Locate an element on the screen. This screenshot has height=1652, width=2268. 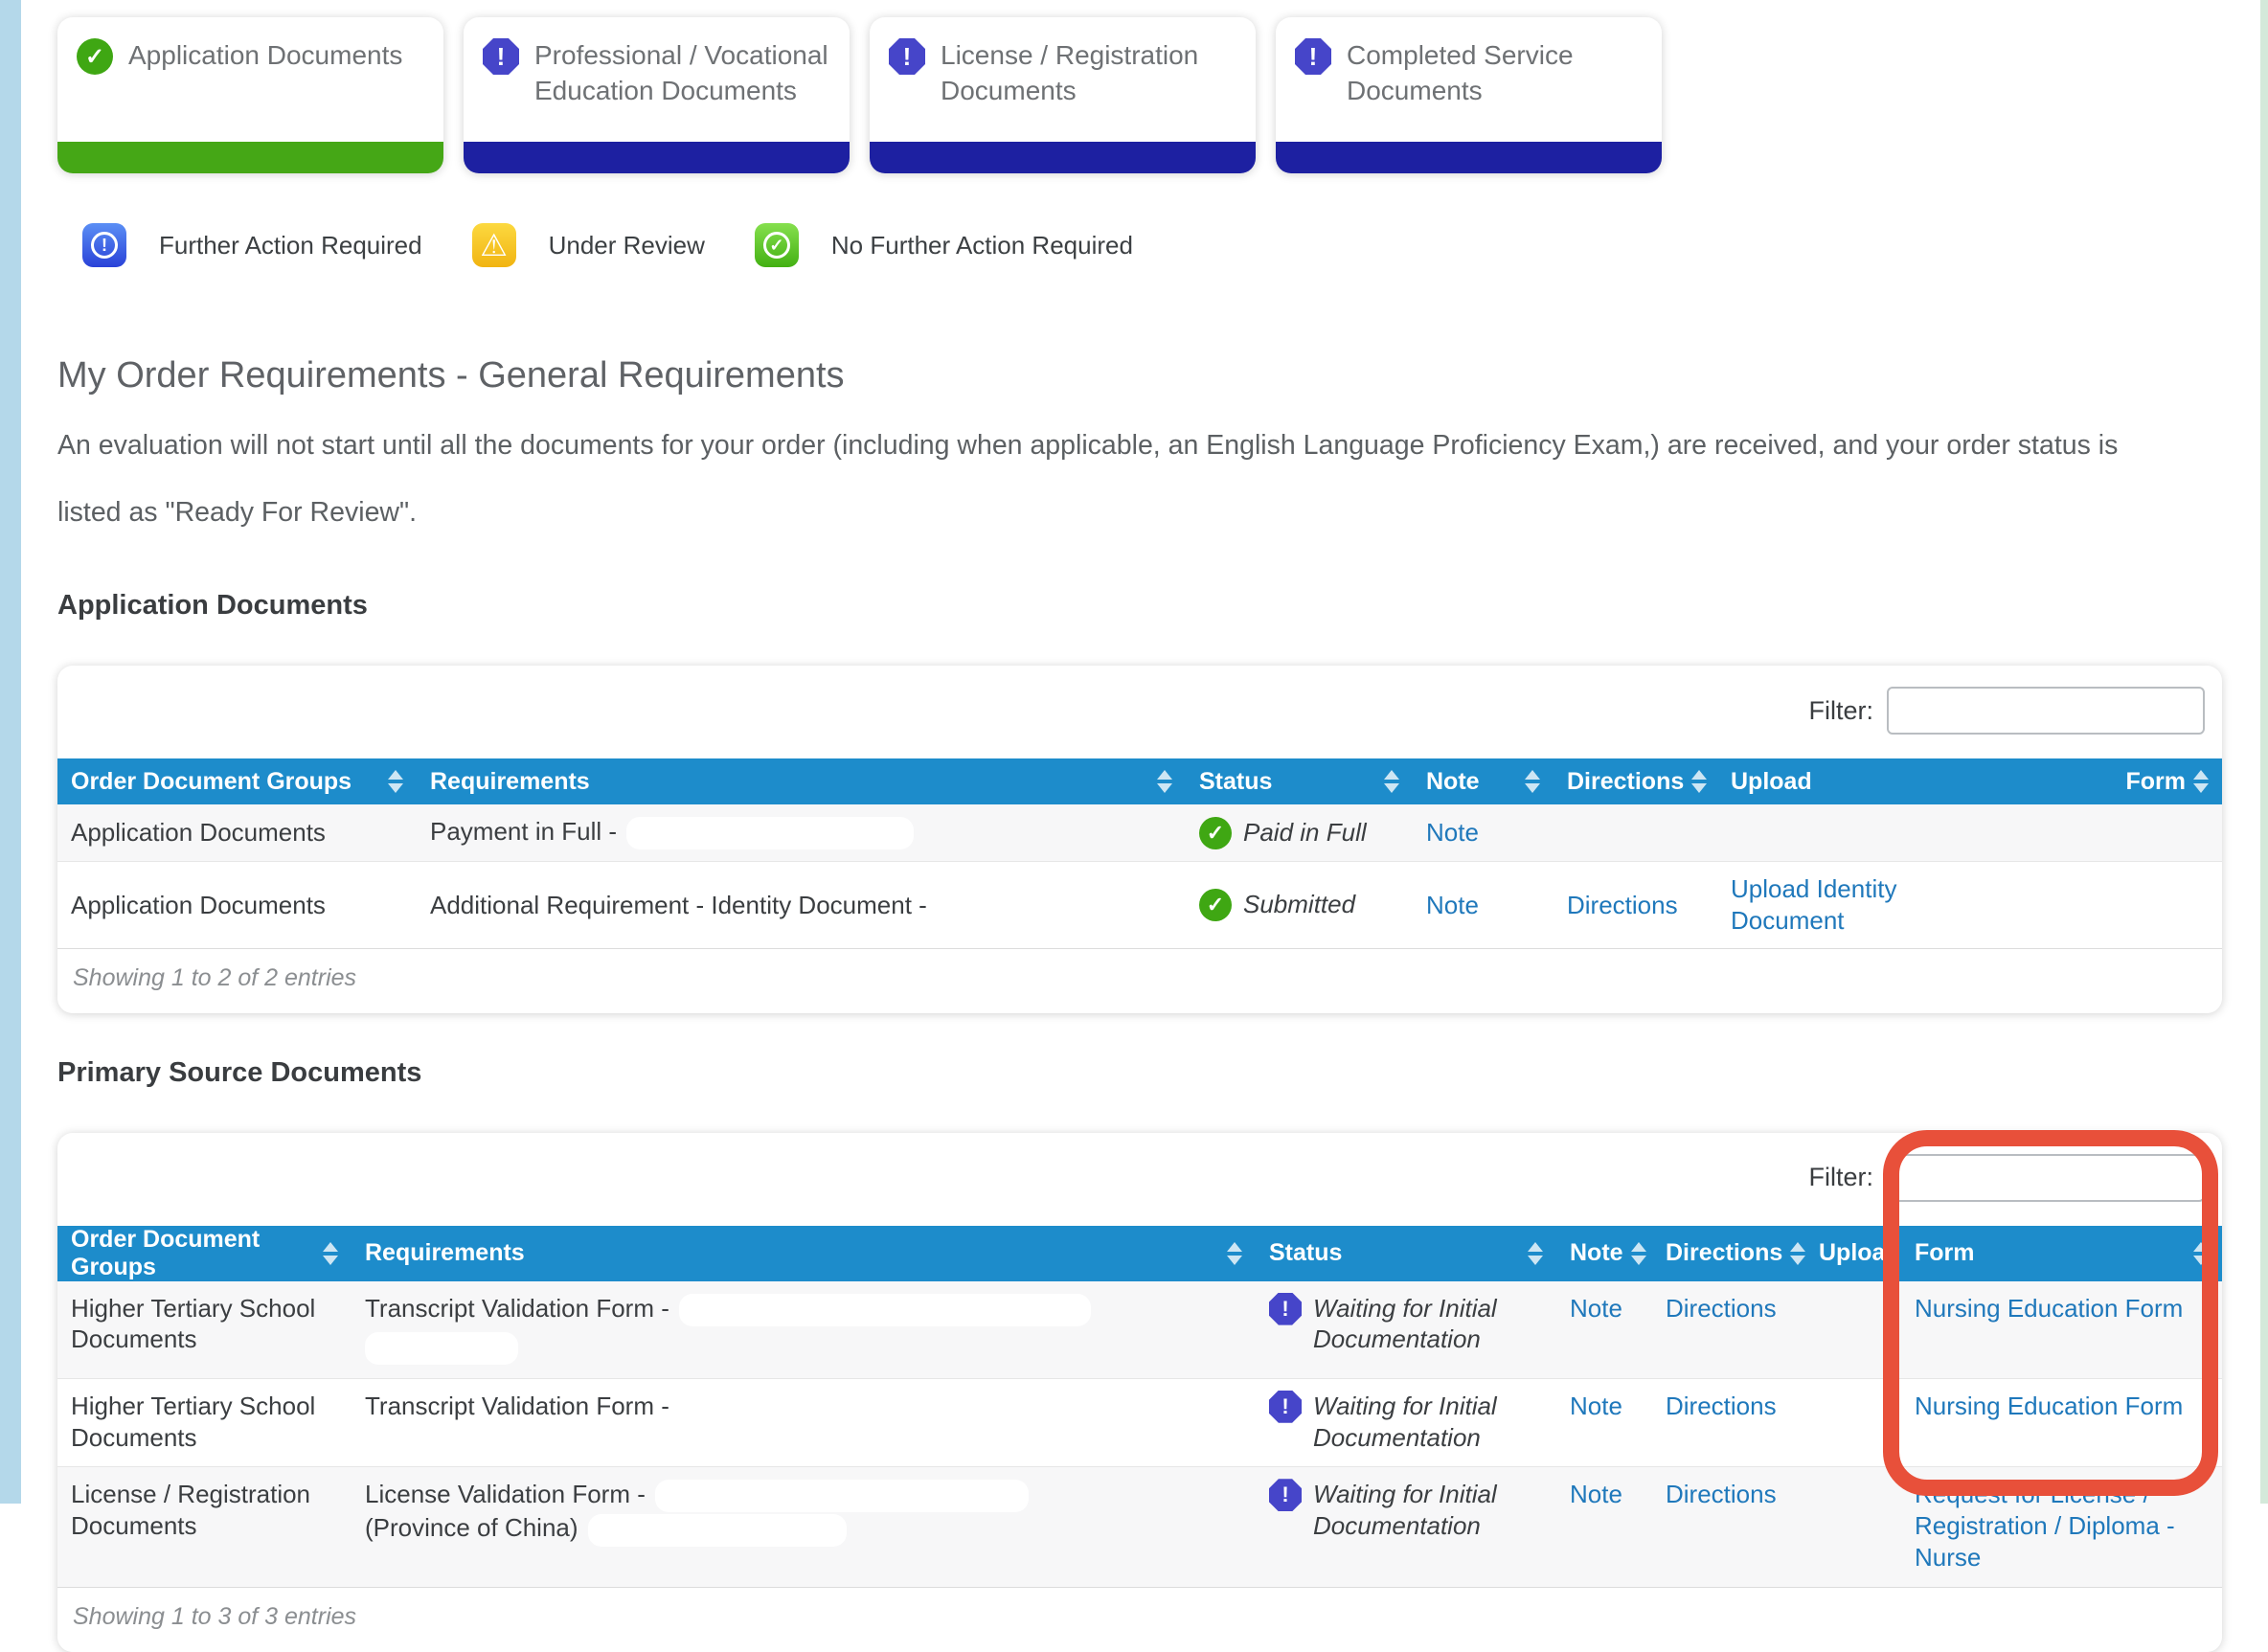
legend-item-under-review: ⚠ Under Review is located at coordinates (588, 245).